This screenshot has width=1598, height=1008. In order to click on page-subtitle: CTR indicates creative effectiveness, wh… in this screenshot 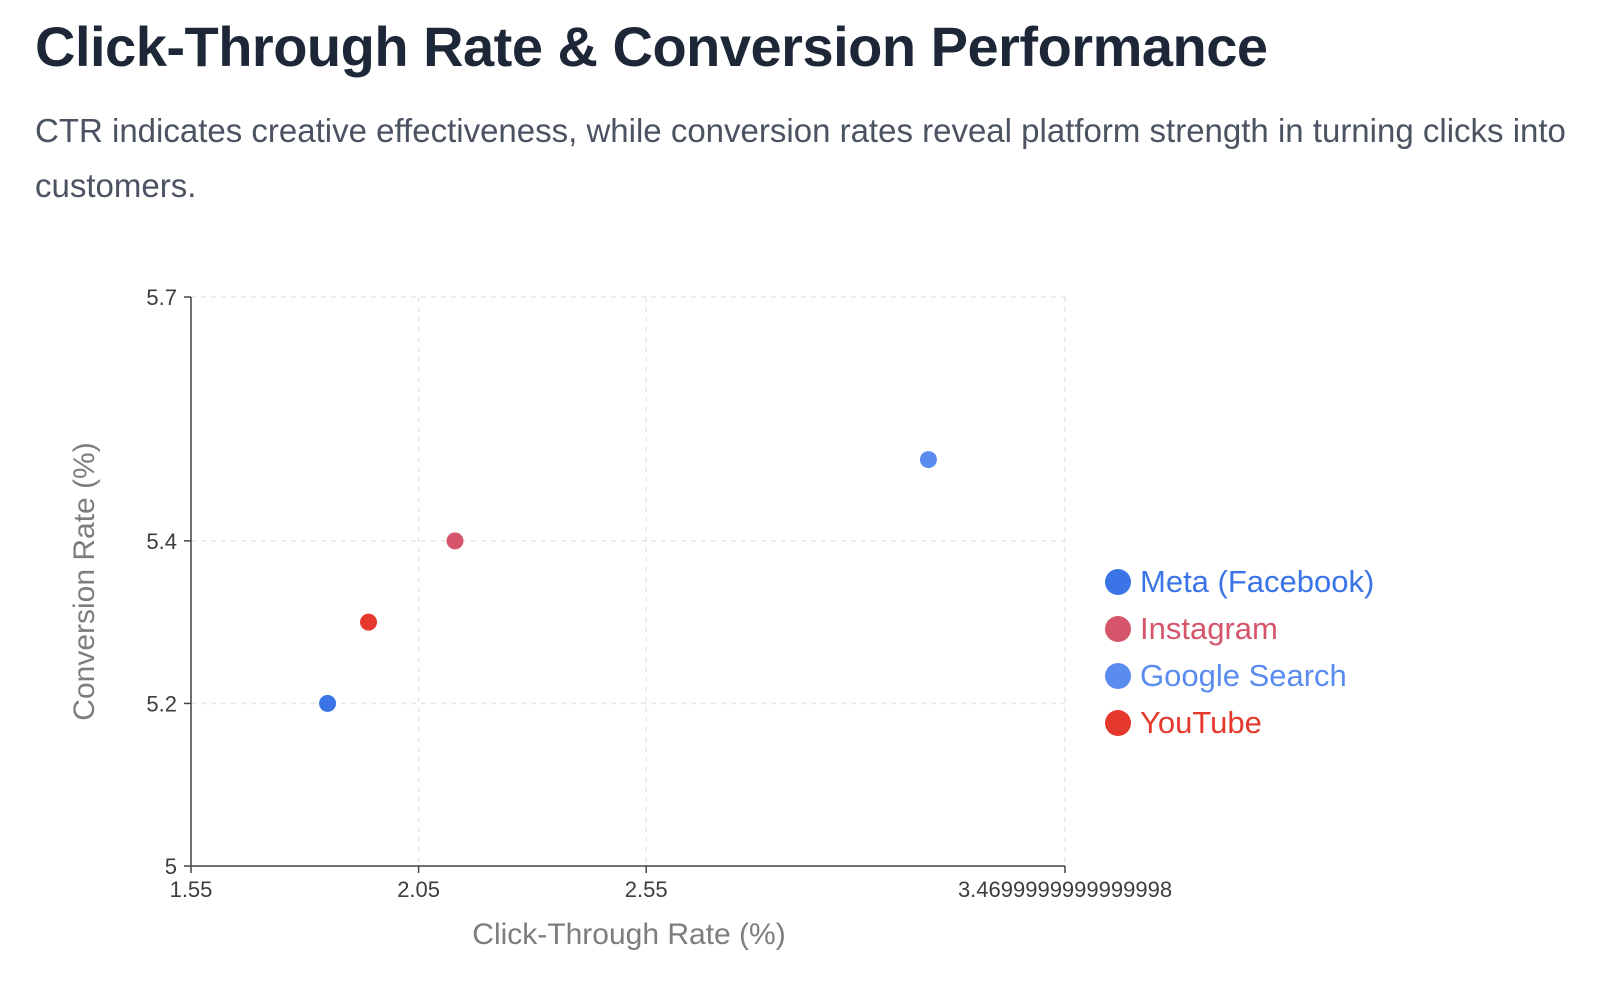, I will do `click(800, 158)`.